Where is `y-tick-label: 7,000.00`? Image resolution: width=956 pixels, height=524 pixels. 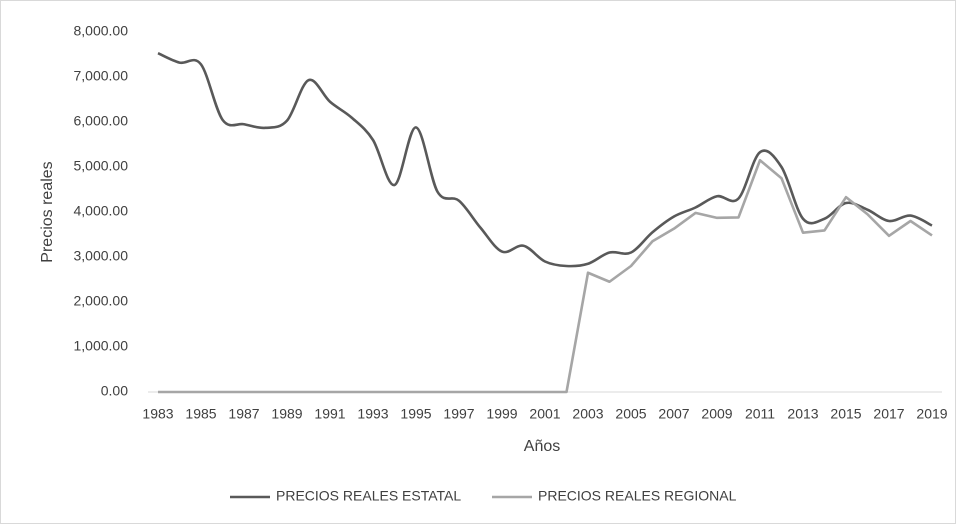 y-tick-label: 7,000.00 is located at coordinates (101, 76).